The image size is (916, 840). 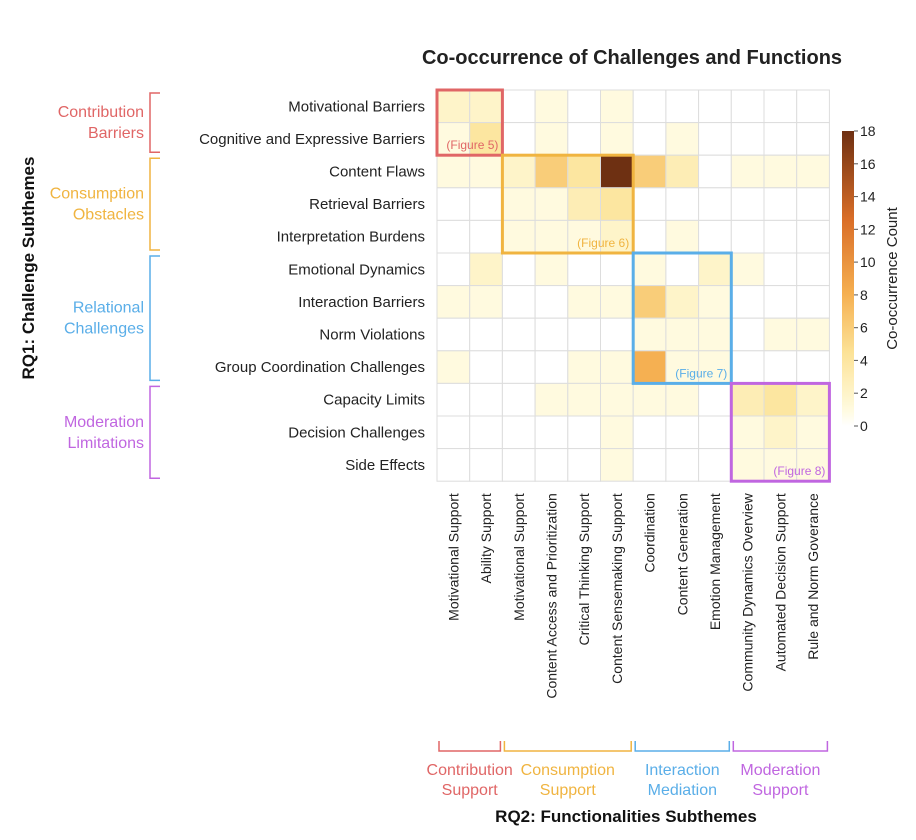 What do you see at coordinates (617, 588) in the screenshot?
I see `column-label: Content Sensemaking Support` at bounding box center [617, 588].